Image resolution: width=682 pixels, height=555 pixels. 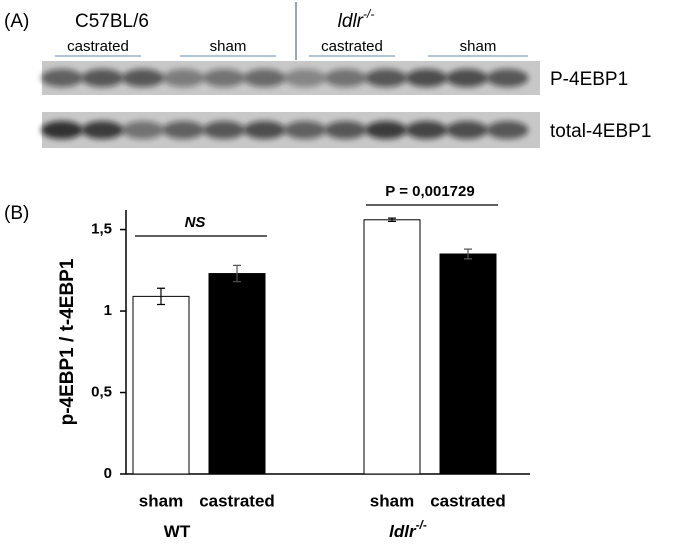 I want to click on row-label: total-4EBP1, so click(x=600, y=131).